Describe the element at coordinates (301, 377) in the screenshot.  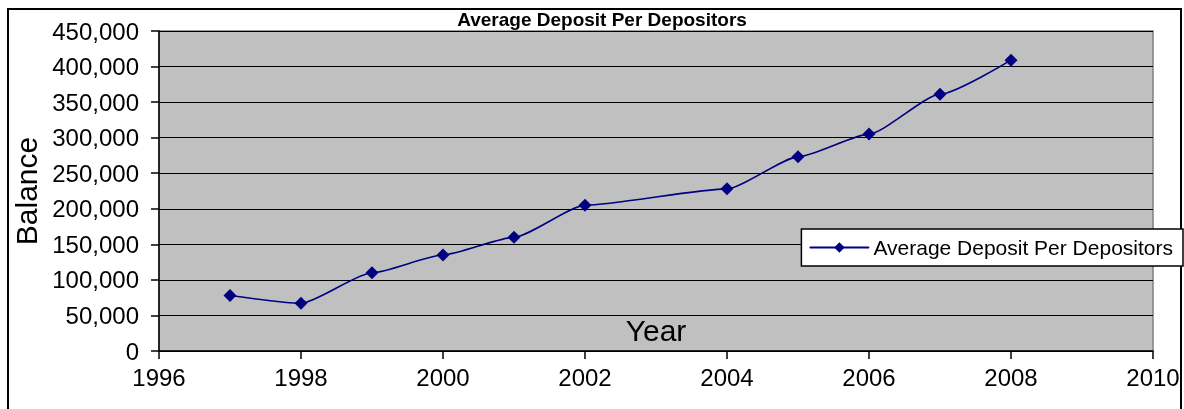
I see `x-tick-label: 1998` at that location.